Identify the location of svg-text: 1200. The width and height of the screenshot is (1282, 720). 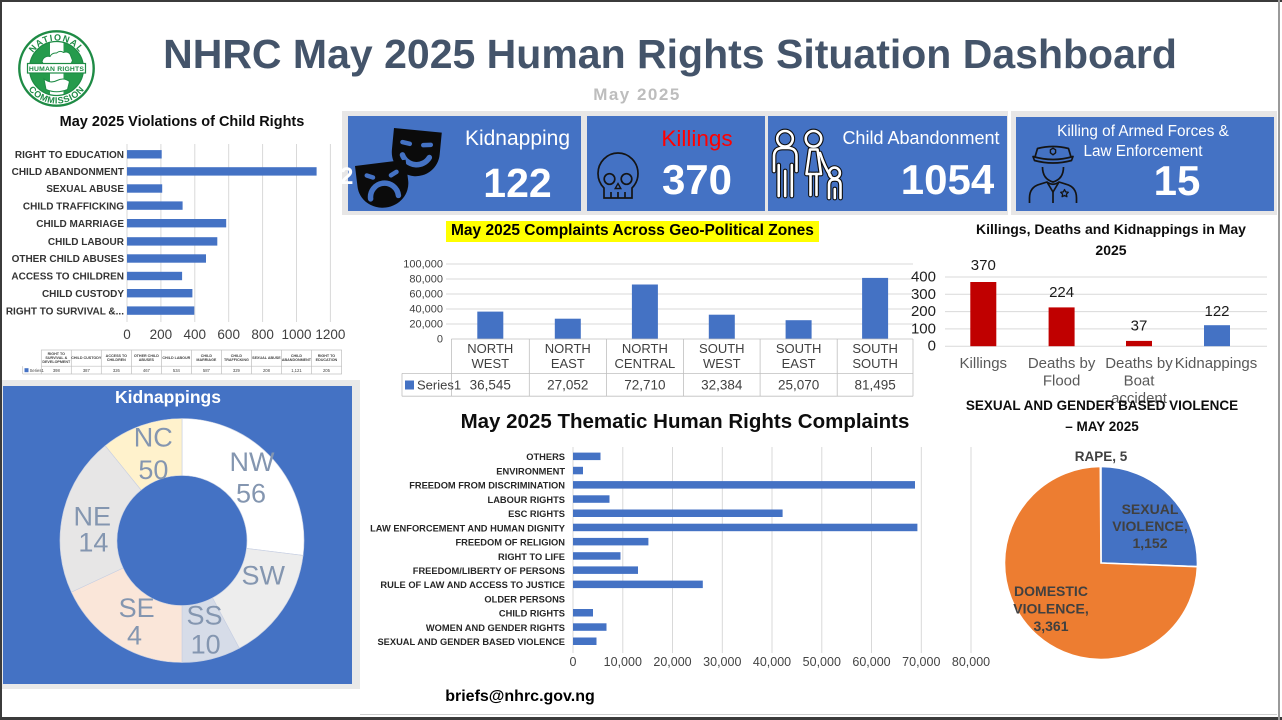
(330, 334).